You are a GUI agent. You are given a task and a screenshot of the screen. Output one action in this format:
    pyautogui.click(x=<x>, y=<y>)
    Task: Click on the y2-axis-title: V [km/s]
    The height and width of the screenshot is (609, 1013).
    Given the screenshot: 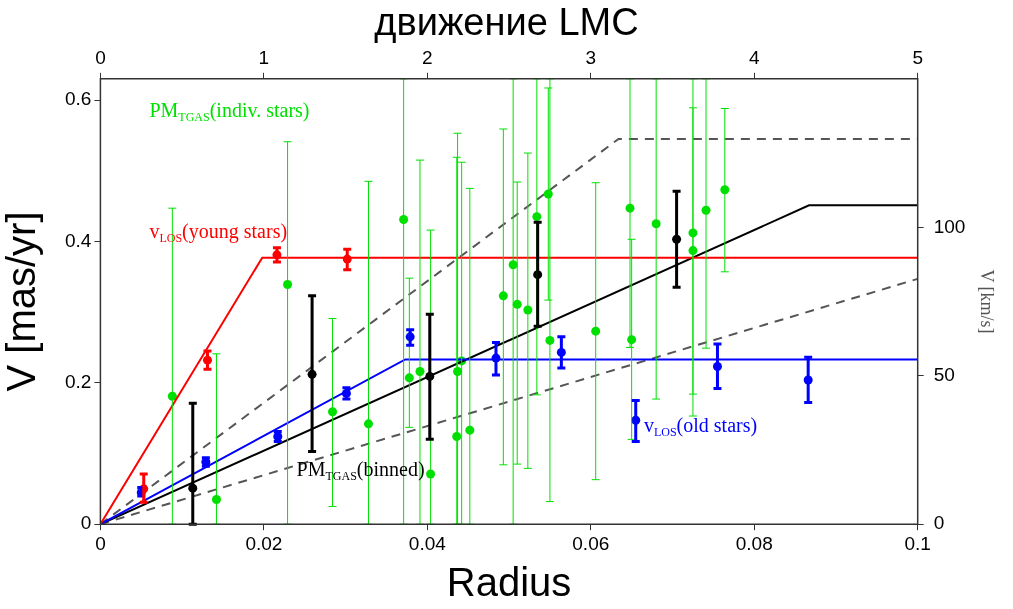 What is the action you would take?
    pyautogui.click(x=987, y=301)
    